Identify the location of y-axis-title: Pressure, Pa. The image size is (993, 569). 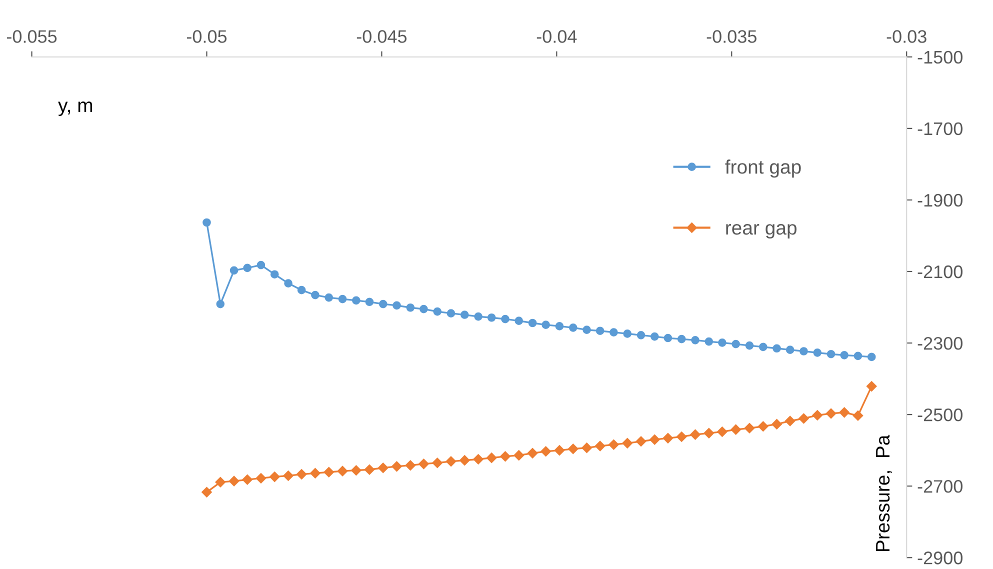
(884, 493).